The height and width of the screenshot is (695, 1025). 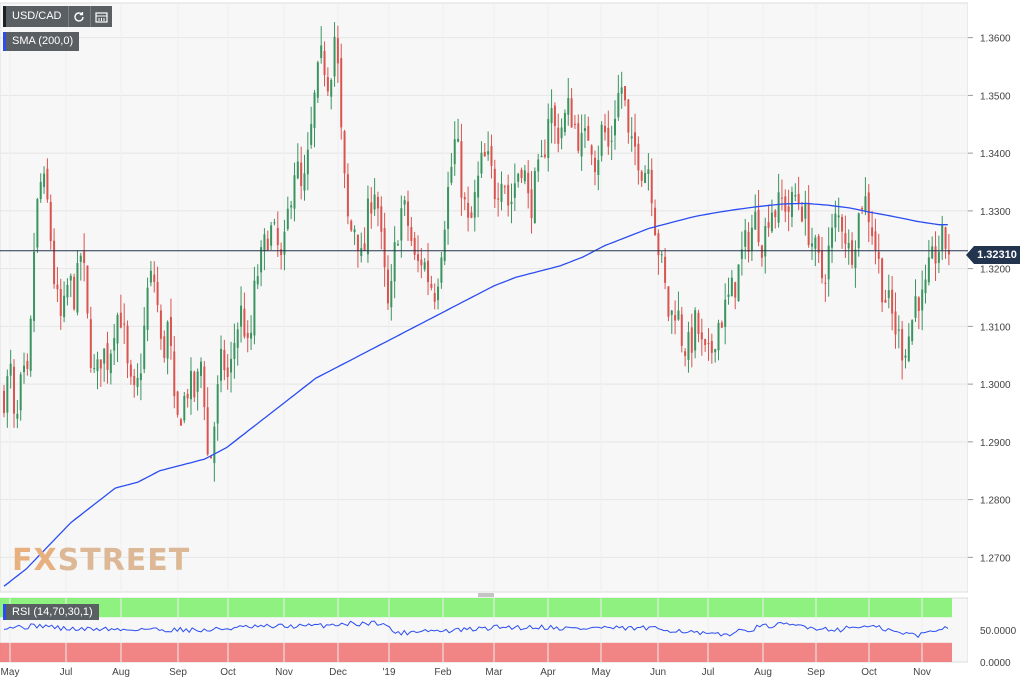 I want to click on y-tick-label: 1.3100, so click(x=995, y=327).